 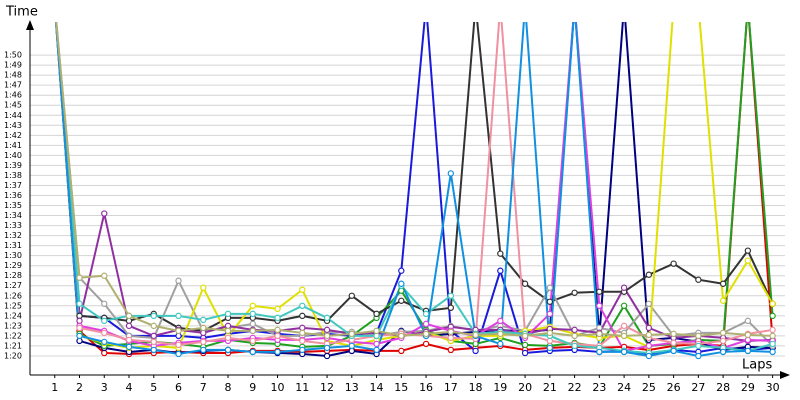 What do you see at coordinates (228, 387) in the screenshot?
I see `x-tick-label: 8` at bounding box center [228, 387].